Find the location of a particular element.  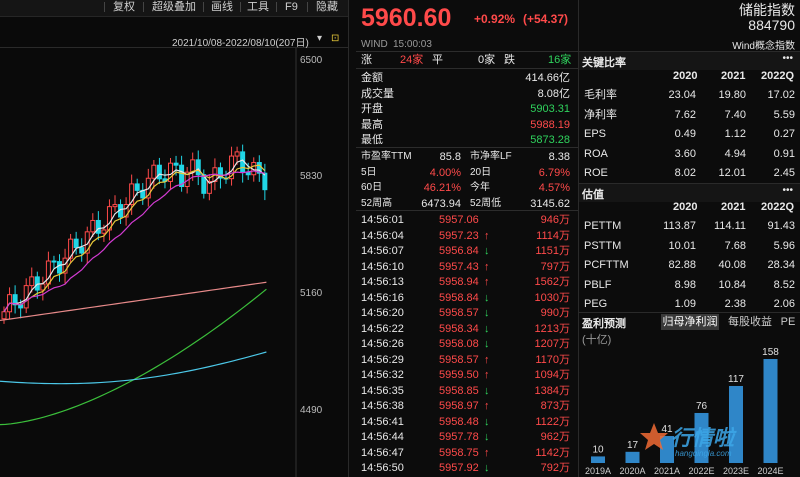

toolbar-hide-button: 隐藏 is located at coordinates (327, 7).